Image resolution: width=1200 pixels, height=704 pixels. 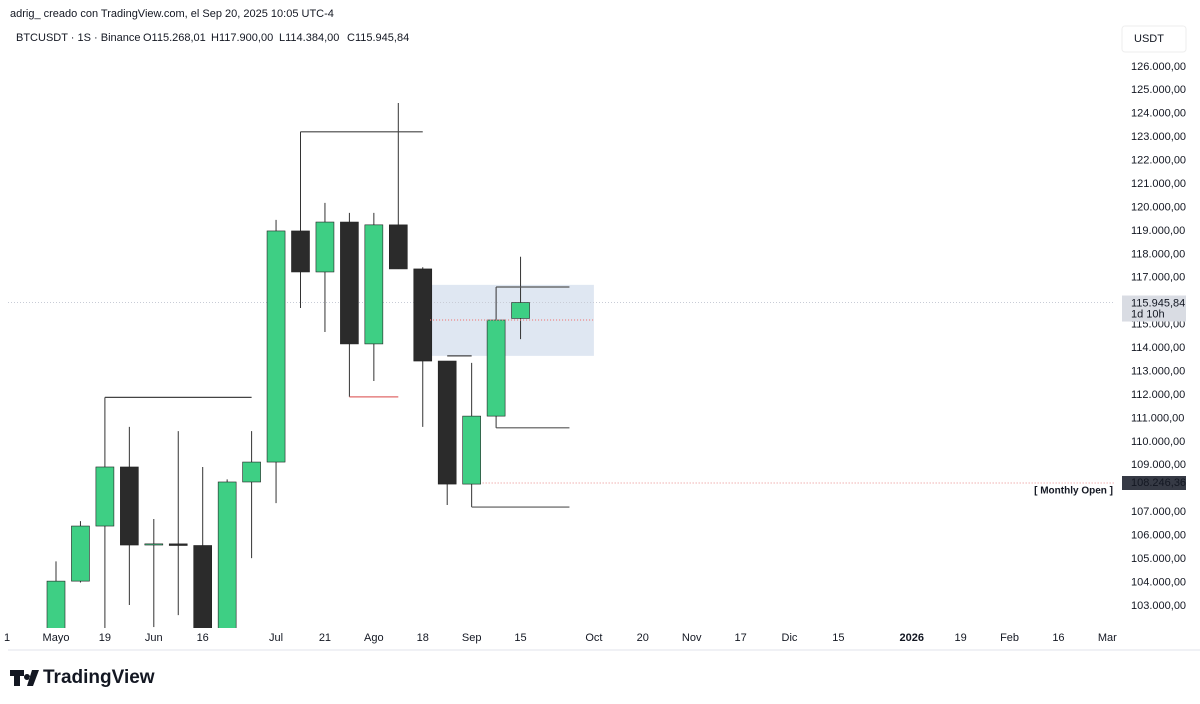 I want to click on y-tick-label: 125.000,00, so click(x=1158, y=90).